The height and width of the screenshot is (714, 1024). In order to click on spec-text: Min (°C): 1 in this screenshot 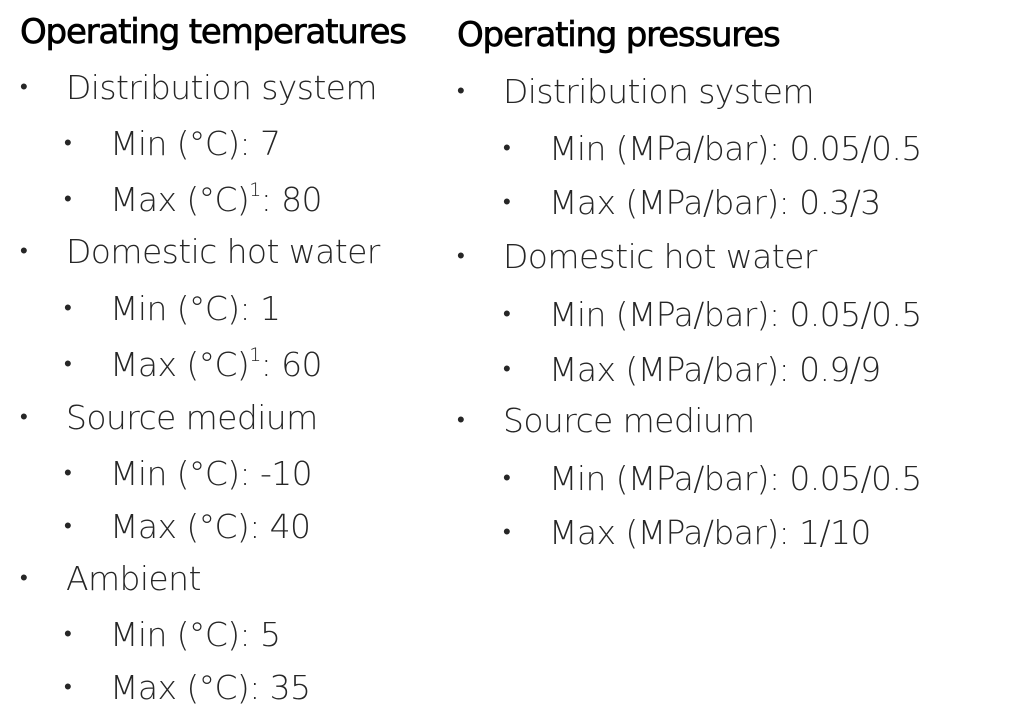, I will do `click(195, 308)`.